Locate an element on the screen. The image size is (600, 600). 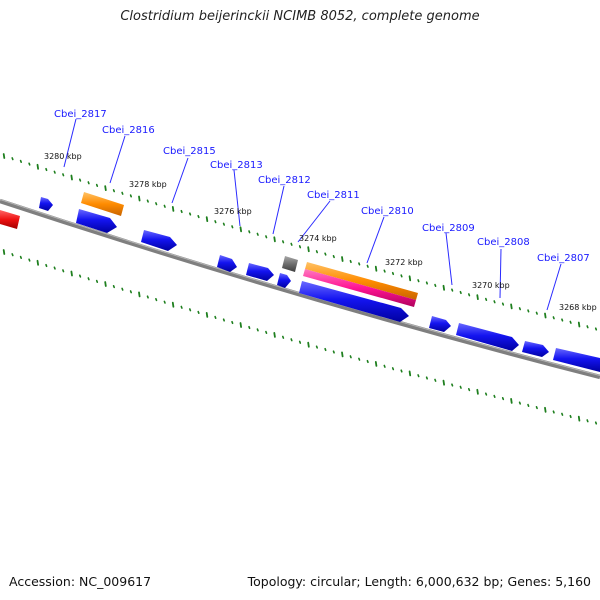
gene-label-cbei-2810: Cbei_2810 is located at coordinates (387, 211).